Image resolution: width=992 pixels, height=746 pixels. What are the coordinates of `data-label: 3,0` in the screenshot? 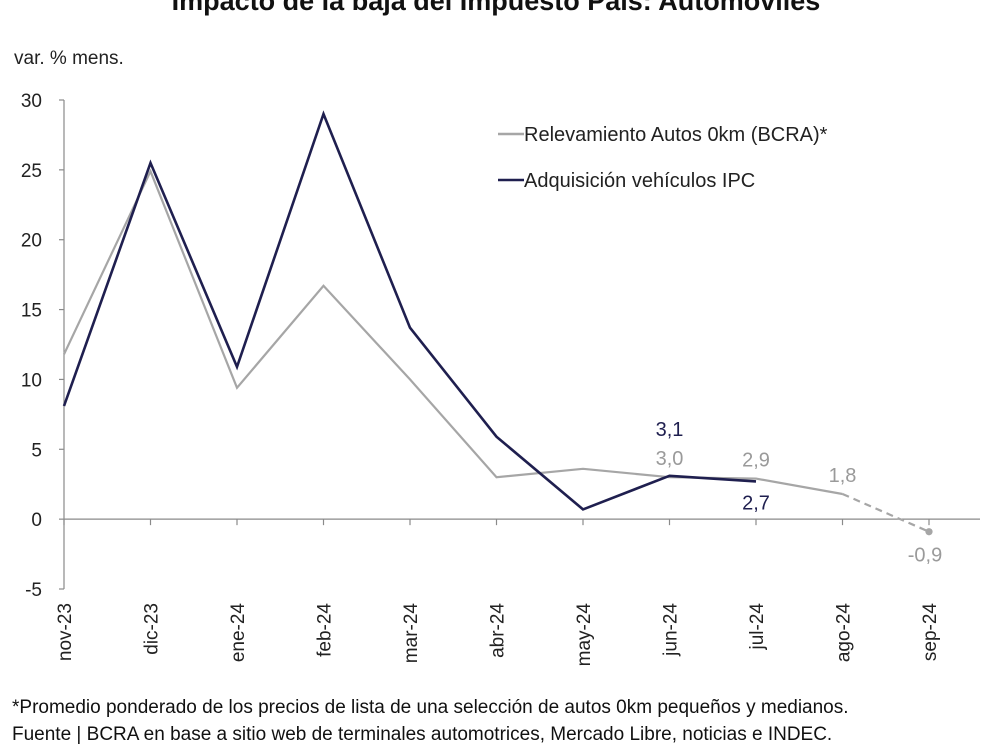 It's located at (670, 459).